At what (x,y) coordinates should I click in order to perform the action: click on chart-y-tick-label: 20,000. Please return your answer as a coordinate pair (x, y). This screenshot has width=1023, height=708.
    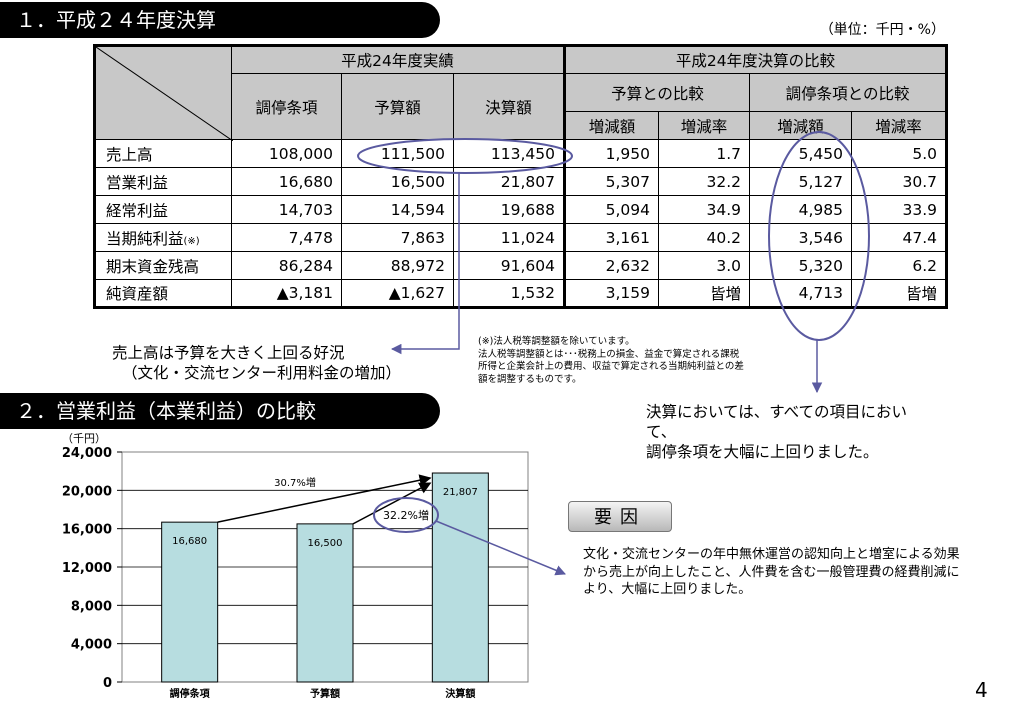
    Looking at the image, I should click on (87, 491).